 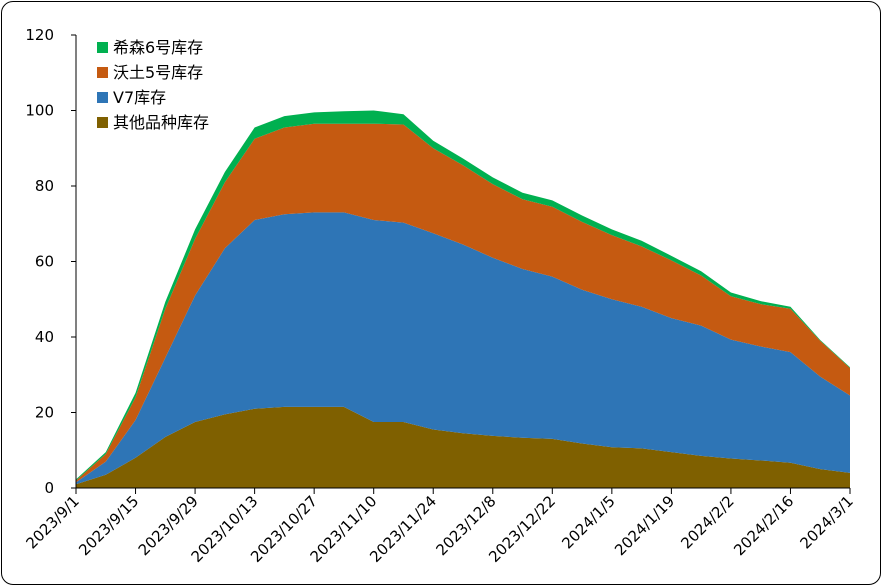 What do you see at coordinates (108, 525) in the screenshot?
I see `x-tick-label: 2023/9/15` at bounding box center [108, 525].